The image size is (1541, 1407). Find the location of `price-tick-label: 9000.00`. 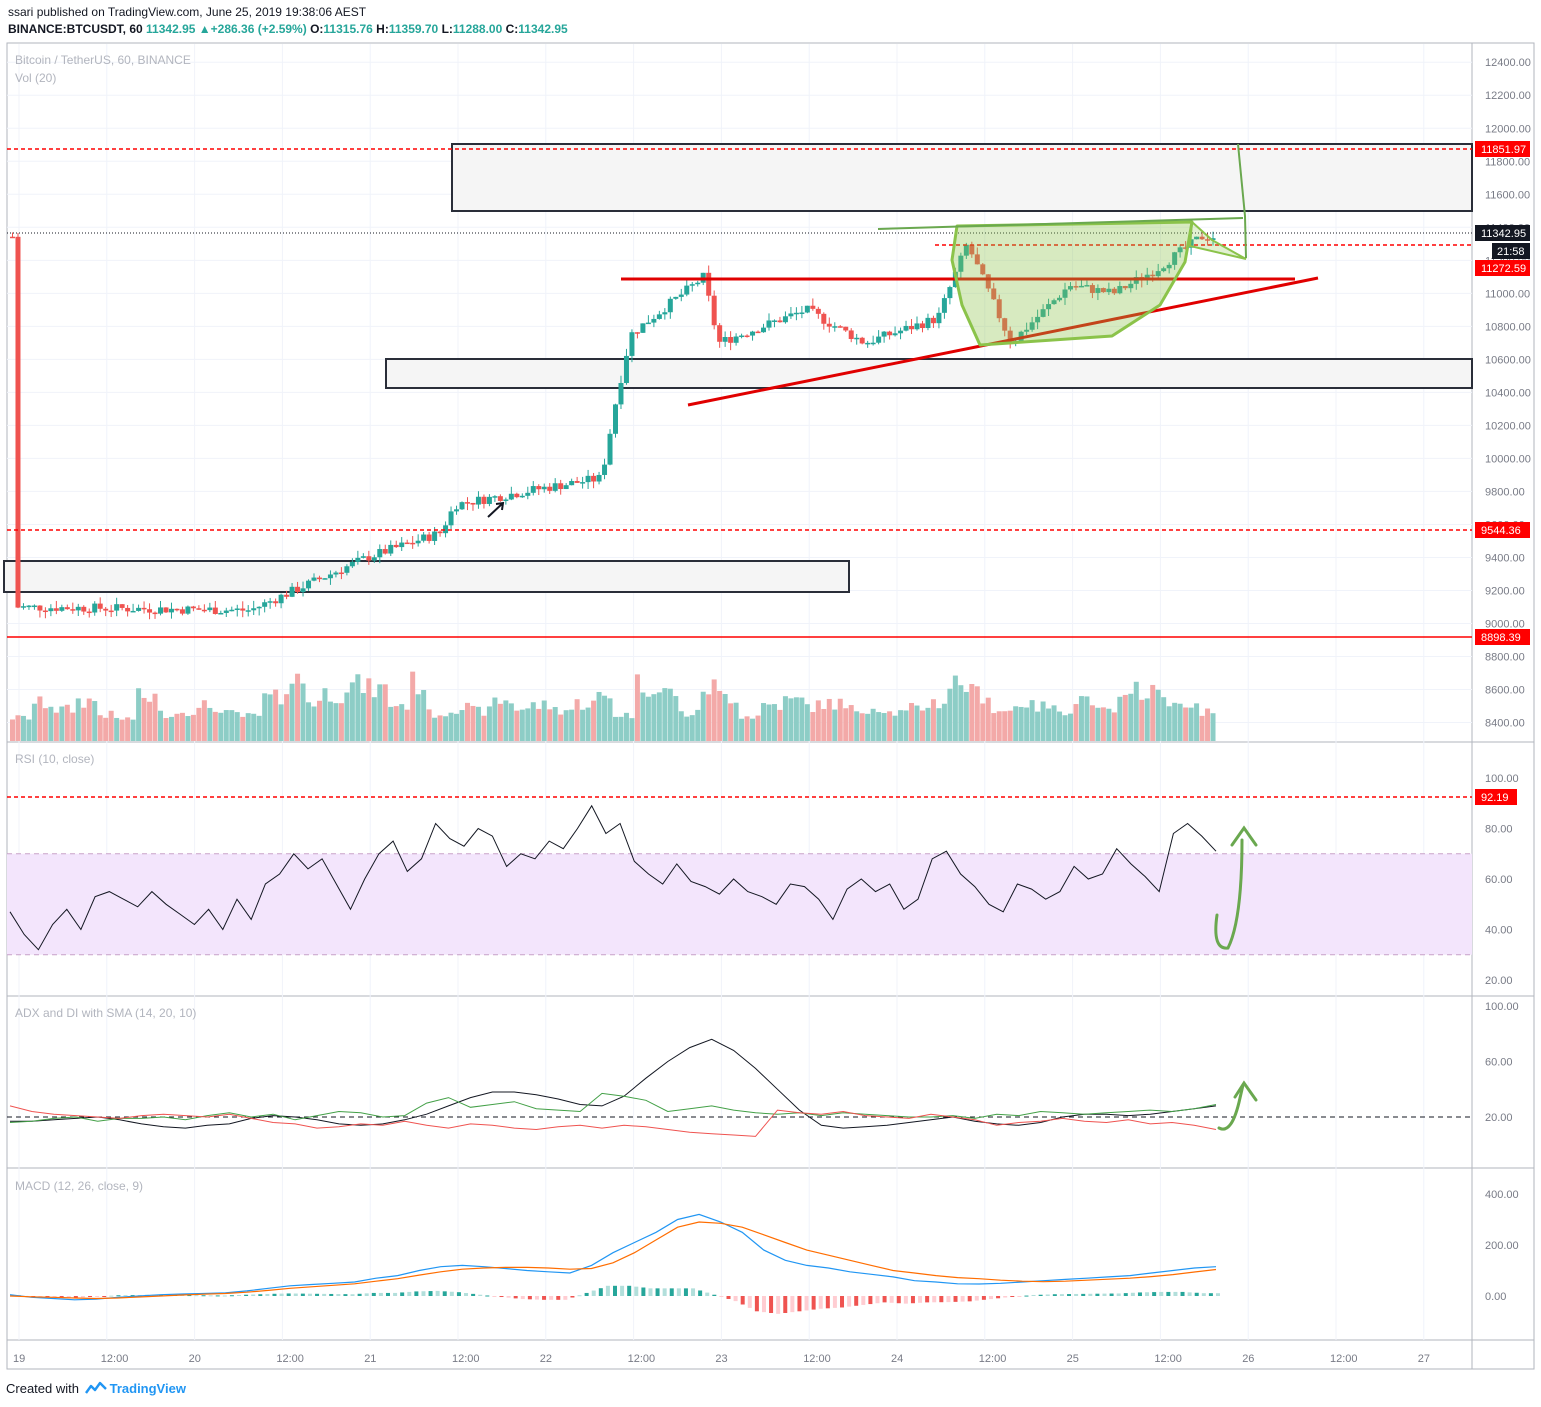

price-tick-label: 9000.00 is located at coordinates (1505, 624).